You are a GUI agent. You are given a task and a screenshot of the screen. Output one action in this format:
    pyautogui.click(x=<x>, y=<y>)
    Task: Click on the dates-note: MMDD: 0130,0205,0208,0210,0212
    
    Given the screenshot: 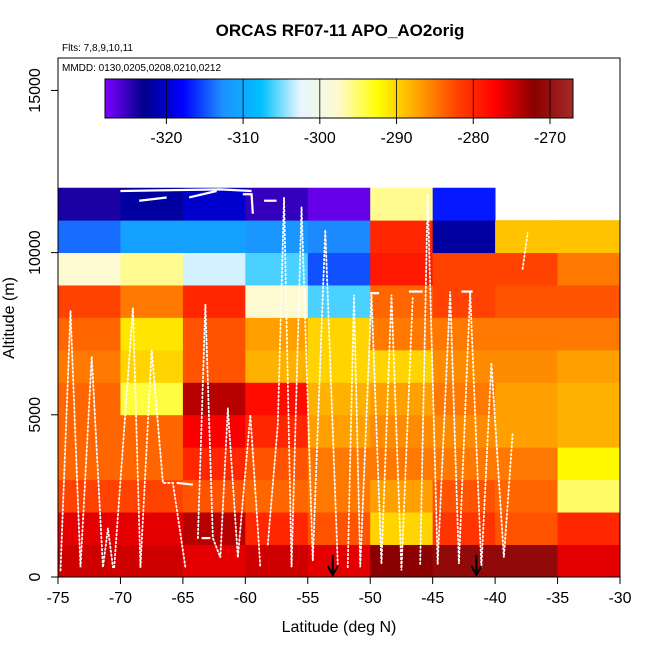 What is the action you would take?
    pyautogui.click(x=141, y=68)
    